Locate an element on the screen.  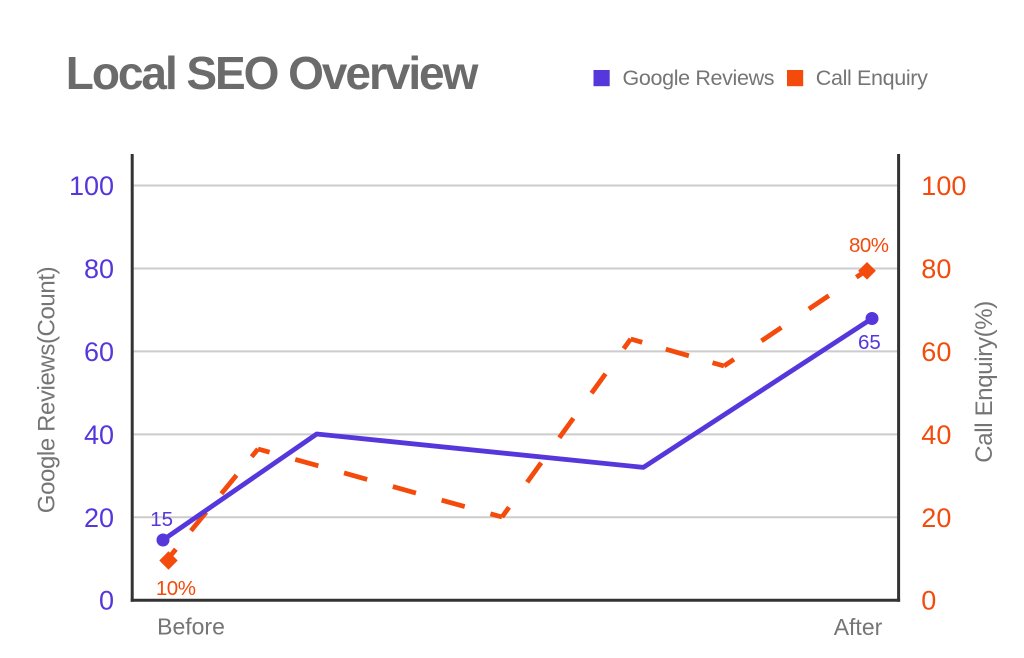
svg-text: 80% is located at coordinates (869, 245).